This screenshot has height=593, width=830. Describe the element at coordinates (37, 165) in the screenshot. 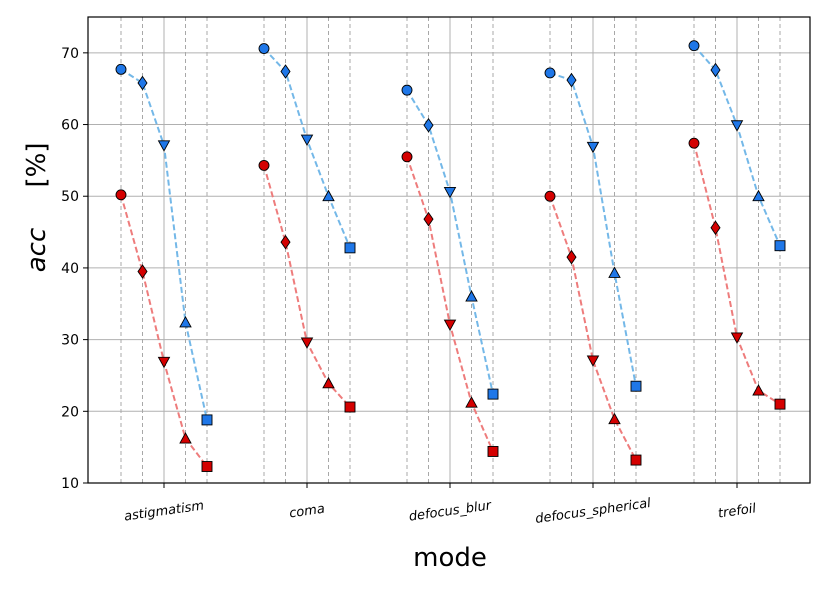

I see `y-axis-label-unit: [%]` at that location.